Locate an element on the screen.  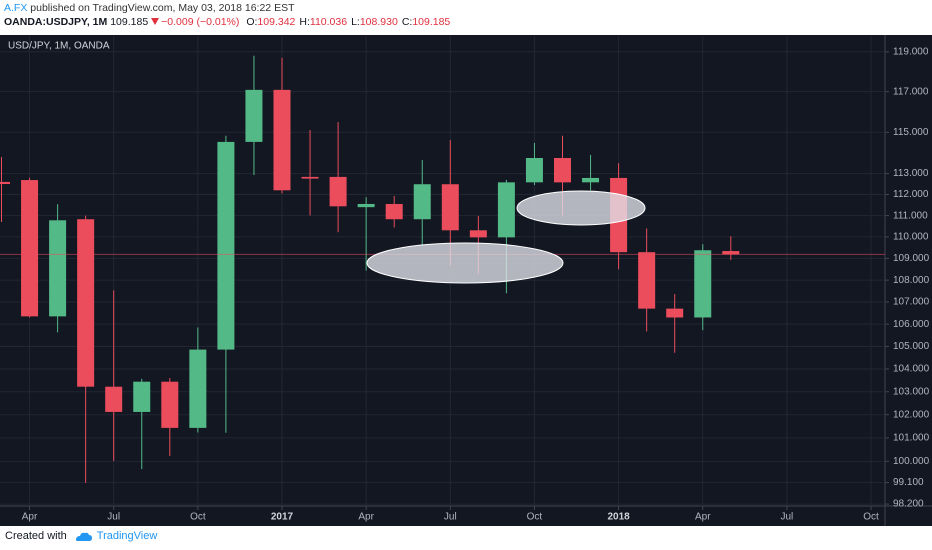
y-tick-label: 100.000 is located at coordinates (911, 461).